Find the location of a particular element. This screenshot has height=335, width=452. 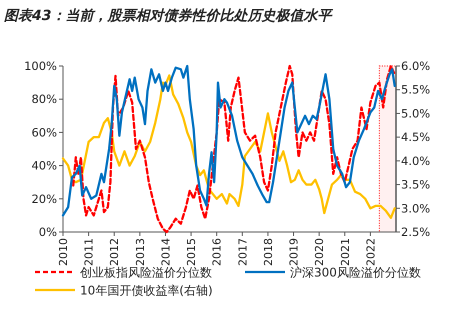

x-tick-label: 2015 is located at coordinates (191, 252).